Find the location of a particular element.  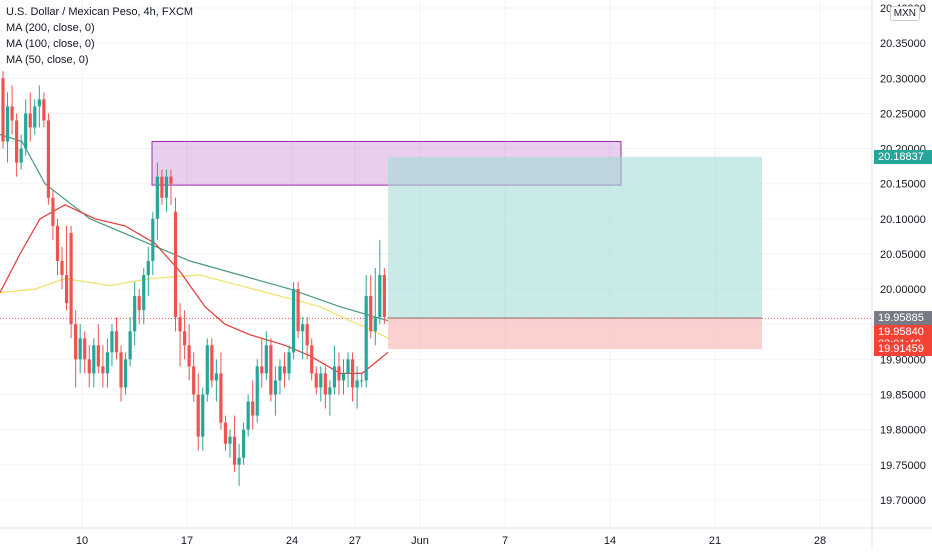

time-tick-label: 17 is located at coordinates (187, 541).